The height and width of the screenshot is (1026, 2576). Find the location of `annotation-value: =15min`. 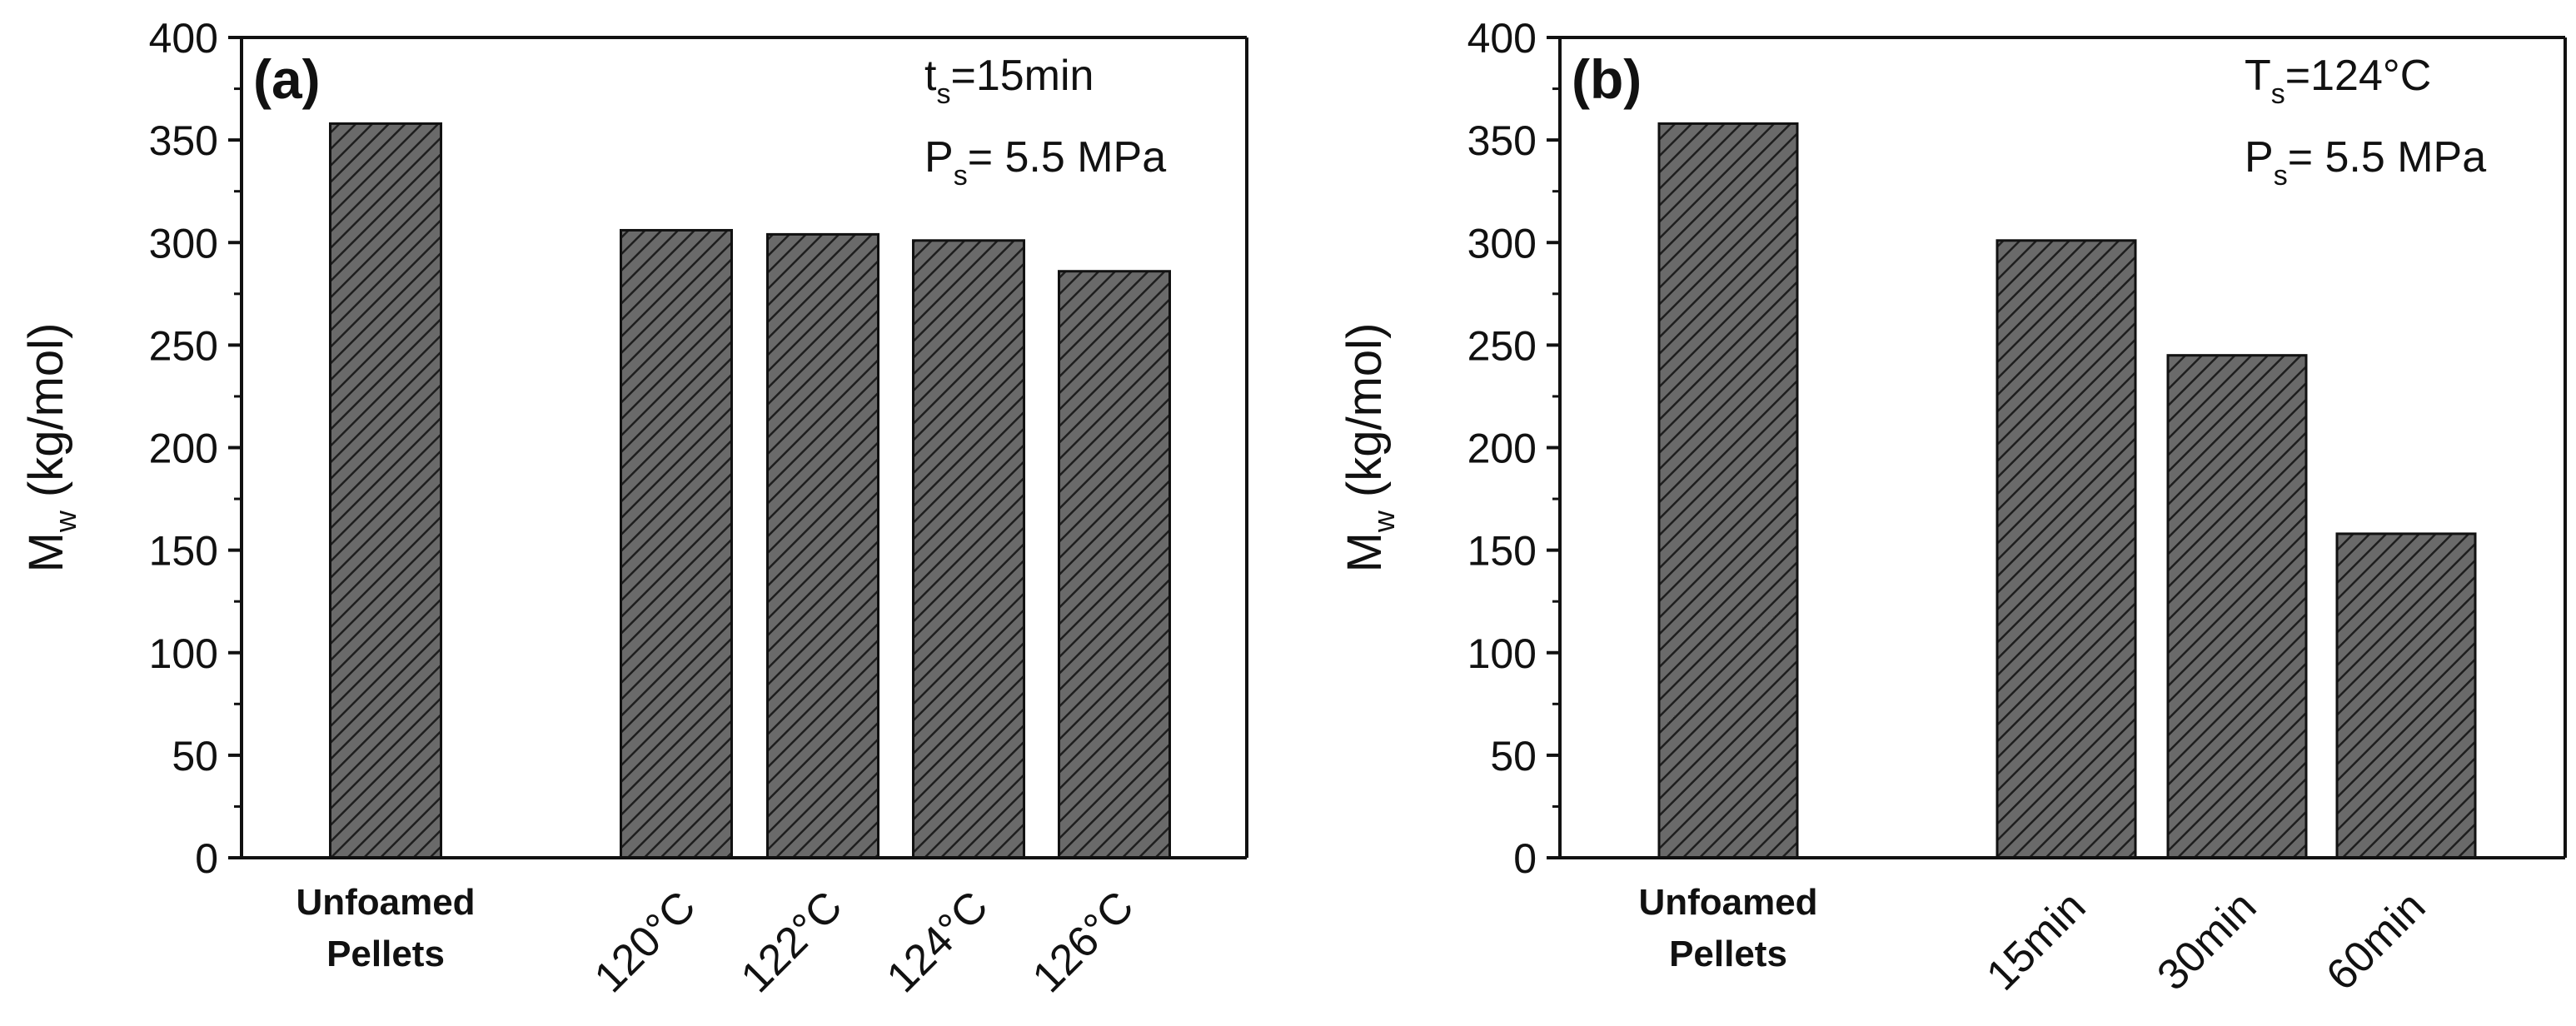

annotation-value: =15min is located at coordinates (1022, 76).